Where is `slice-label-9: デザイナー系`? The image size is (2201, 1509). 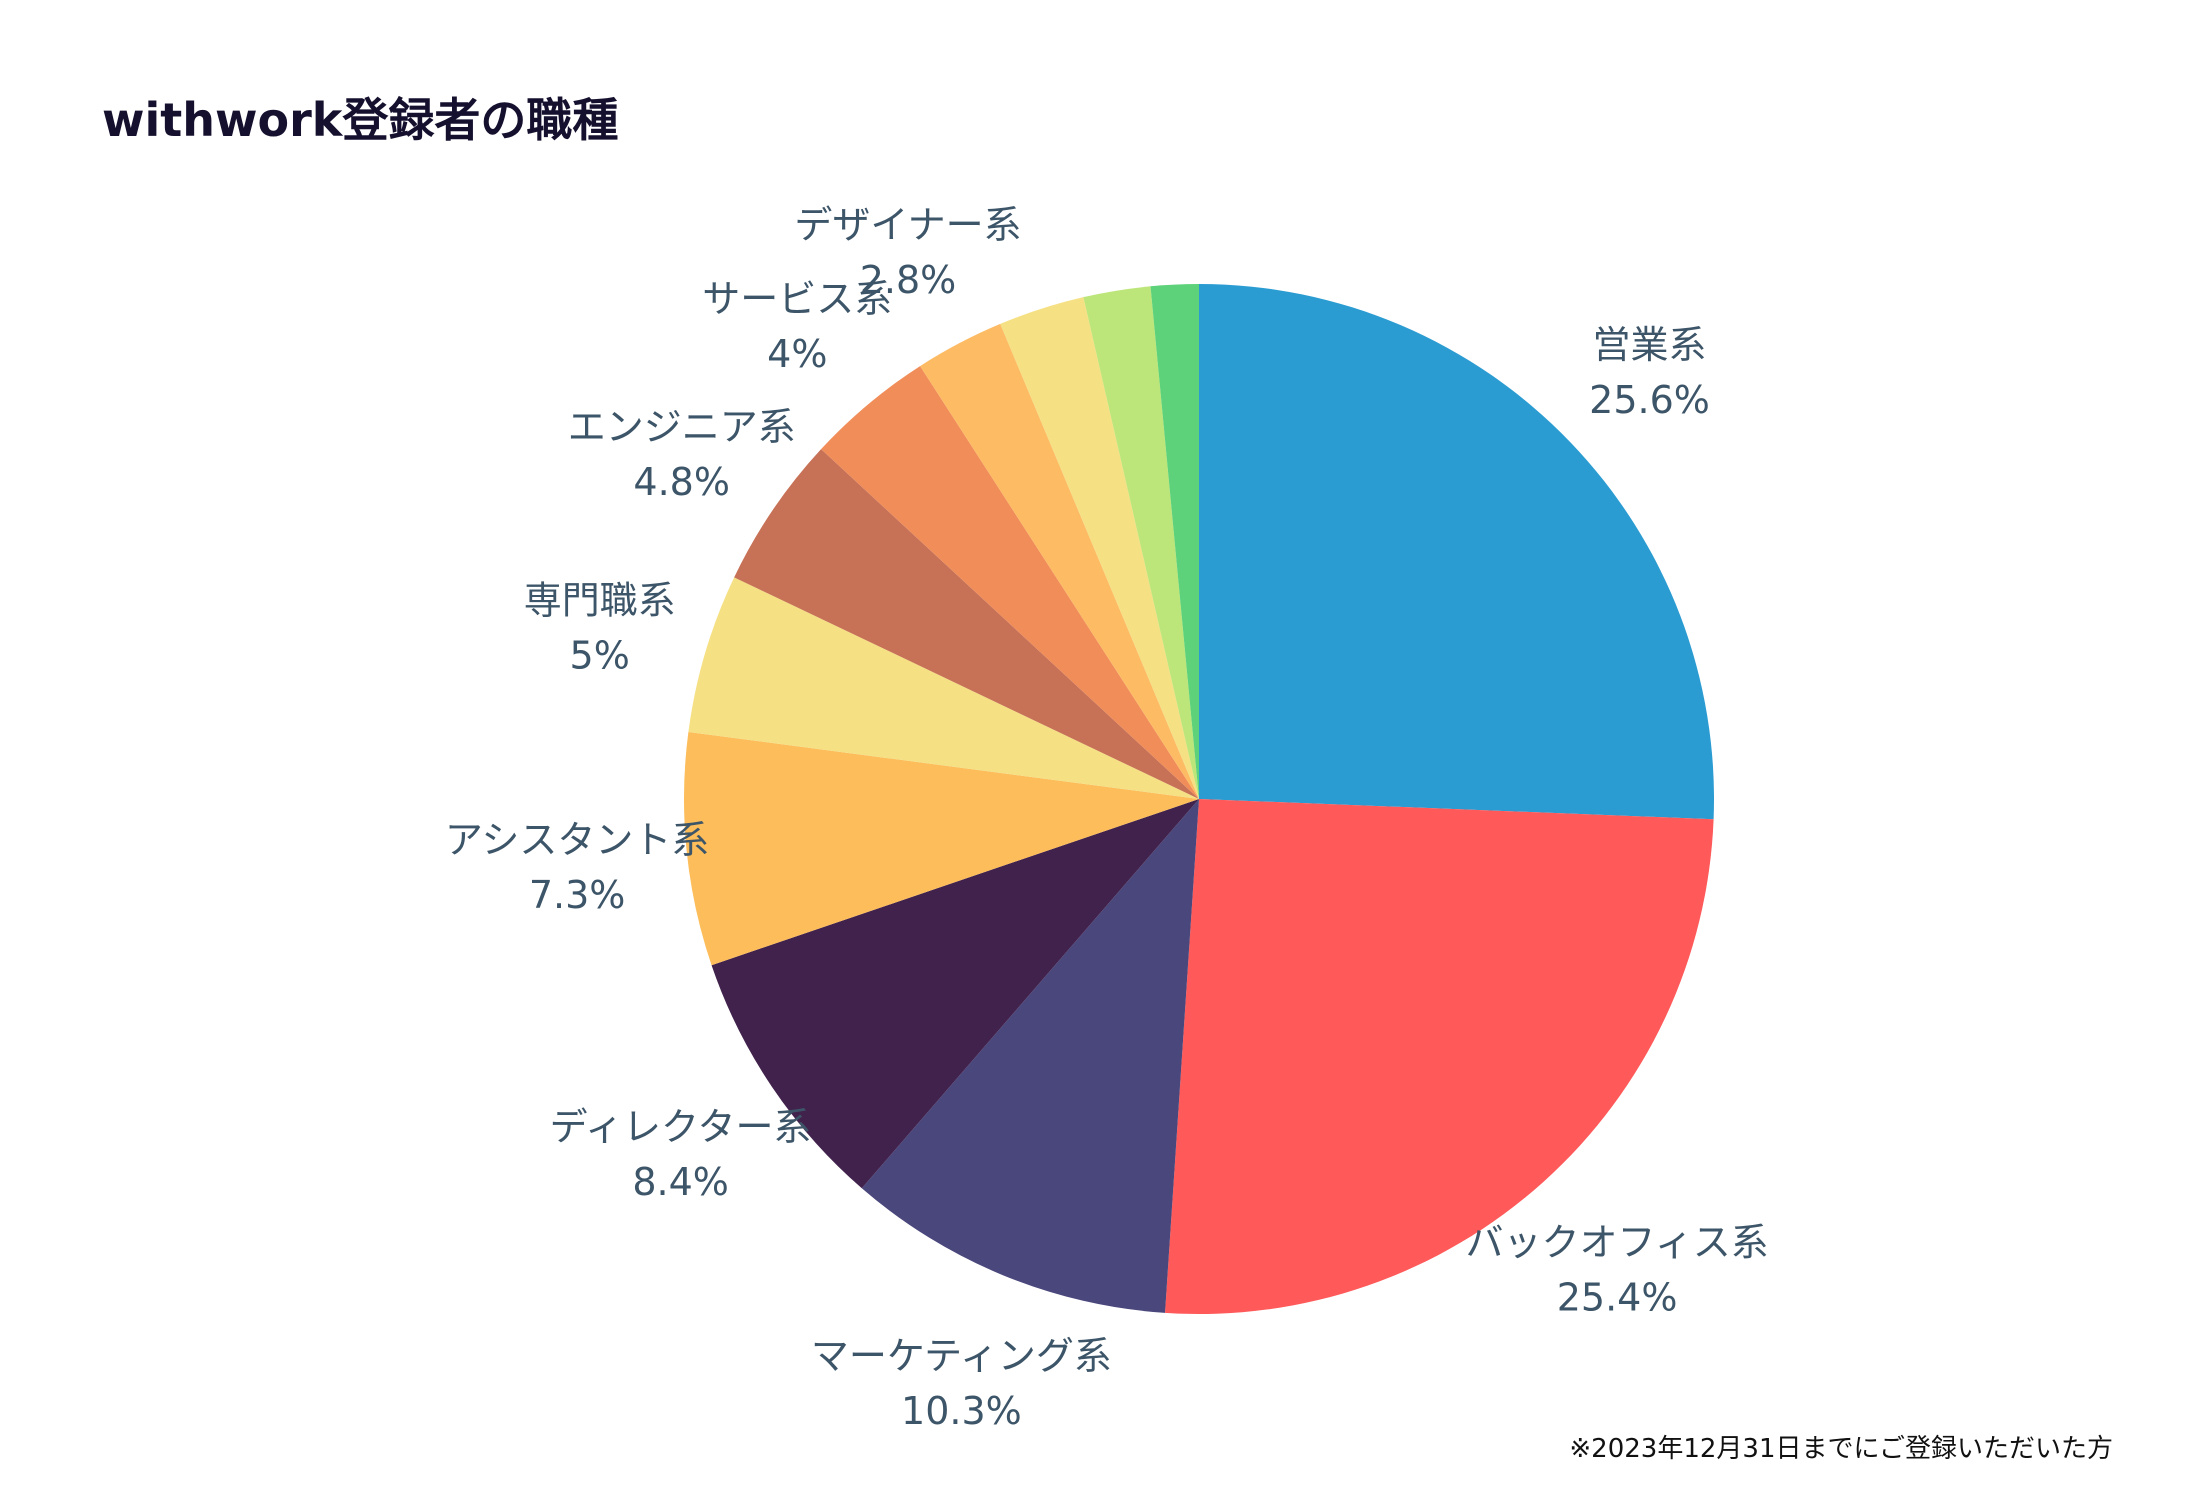 slice-label-9: デザイナー系 is located at coordinates (907, 225).